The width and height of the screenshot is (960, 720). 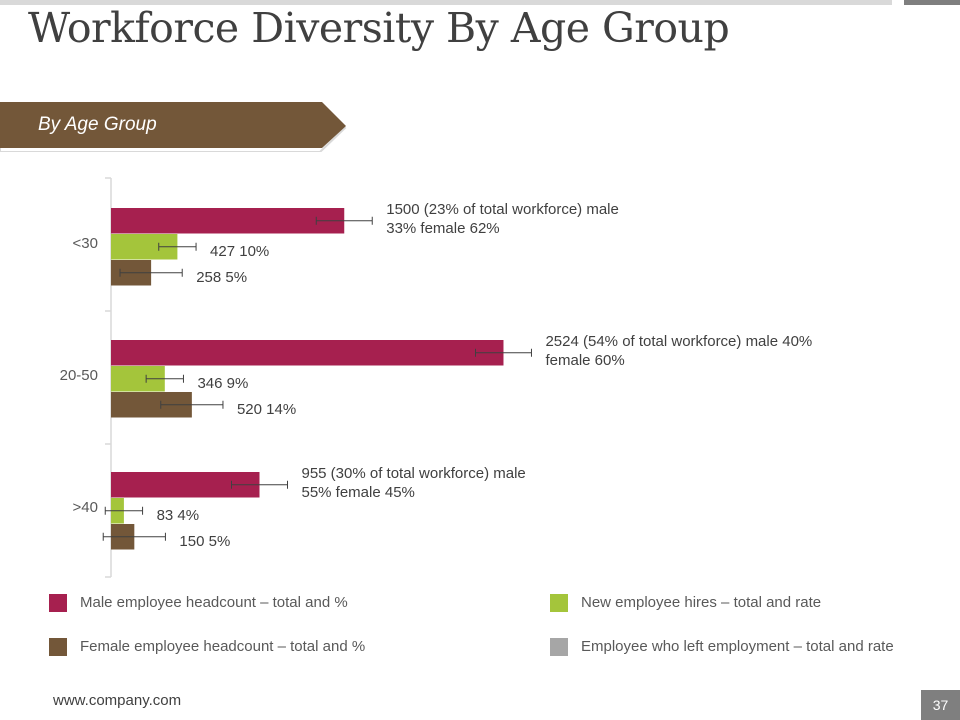 I want to click on page-number: 37, so click(x=940, y=705).